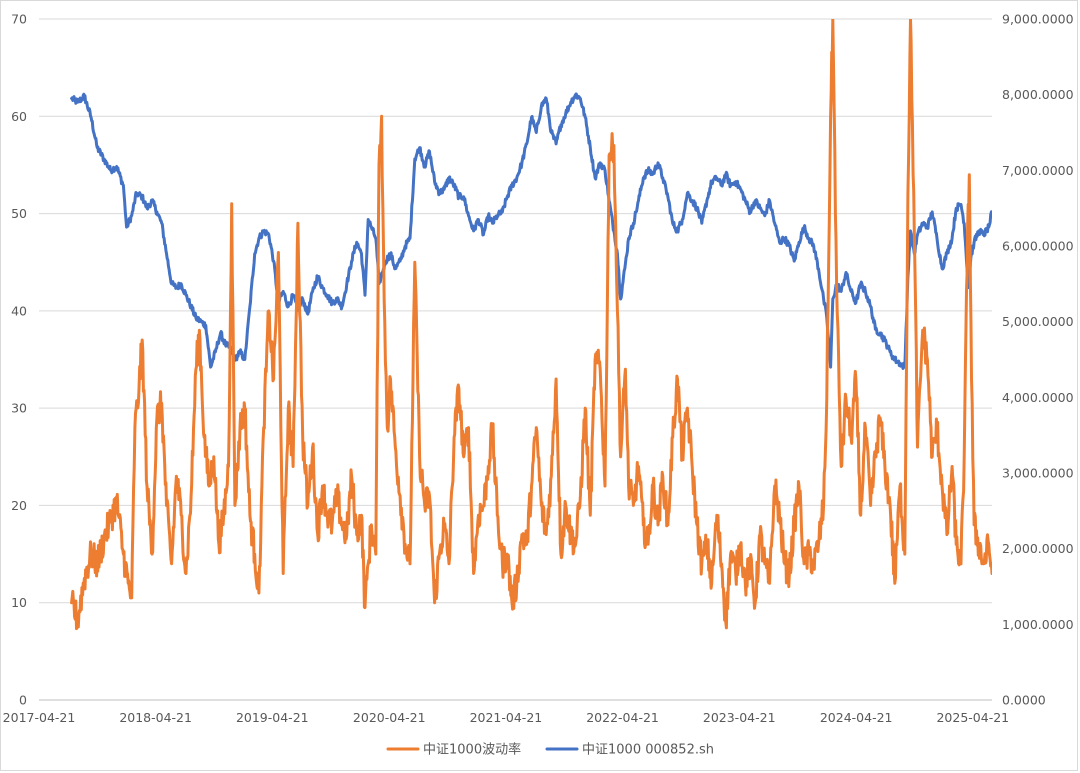 The height and width of the screenshot is (773, 1080). I want to click on x-tick-label: 2022-04-21, so click(622, 717).